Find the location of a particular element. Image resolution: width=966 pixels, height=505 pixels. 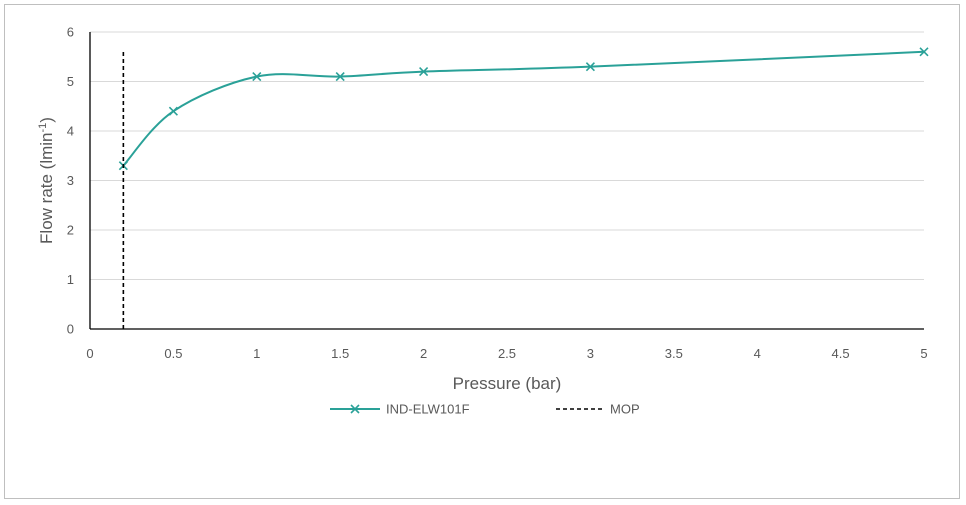

x-tick-label: 2.5 is located at coordinates (507, 353).